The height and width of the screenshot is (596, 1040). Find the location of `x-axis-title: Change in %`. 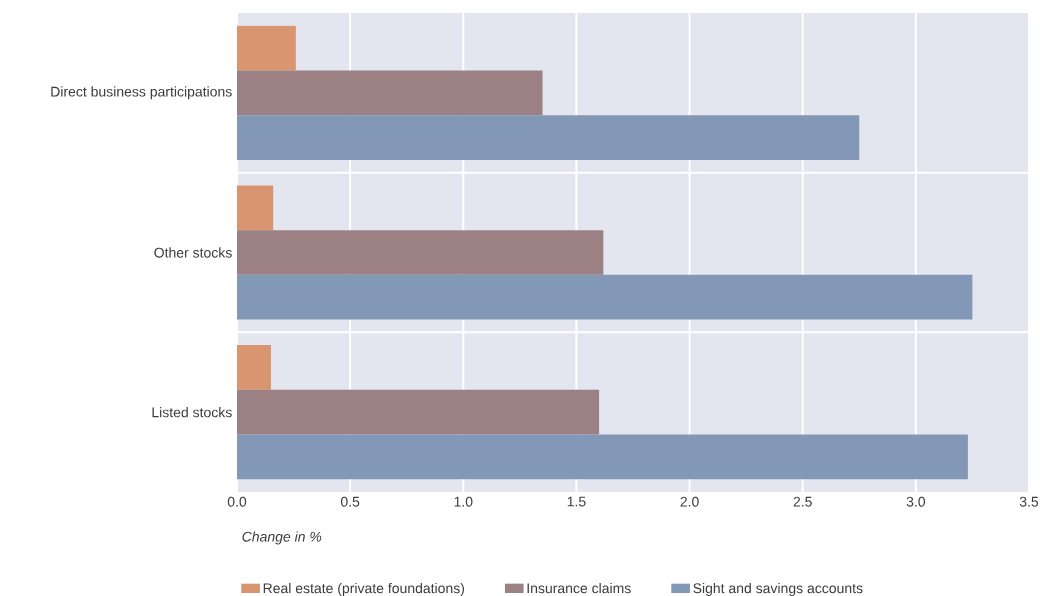

x-axis-title: Change in % is located at coordinates (282, 538).